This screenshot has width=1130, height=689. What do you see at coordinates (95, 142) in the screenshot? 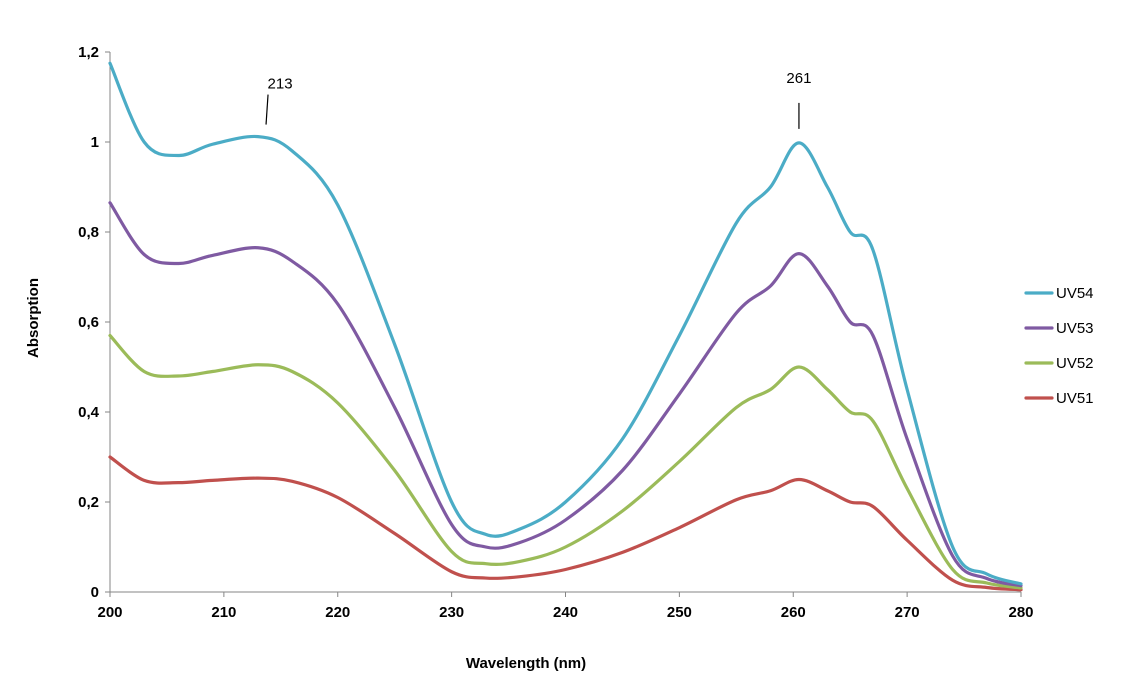
I see `y-tick-label: 1` at bounding box center [95, 142].